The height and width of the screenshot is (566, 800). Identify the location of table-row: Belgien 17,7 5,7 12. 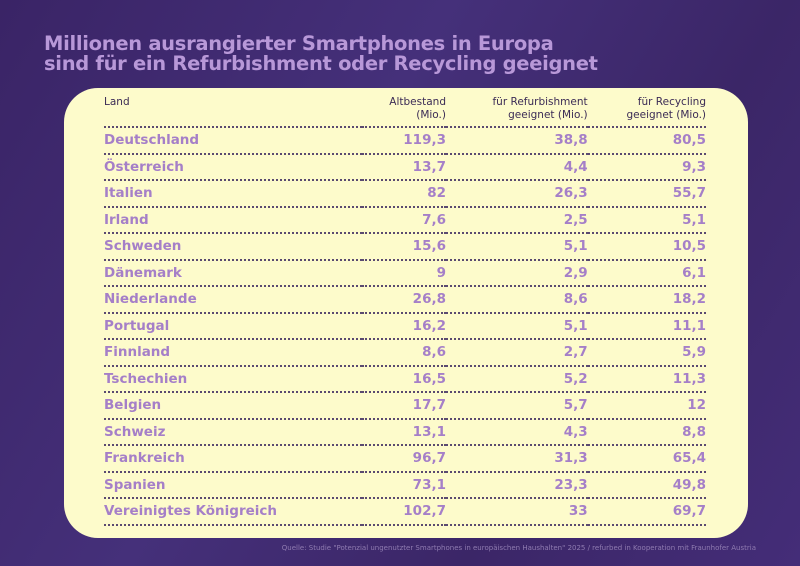
(405, 405).